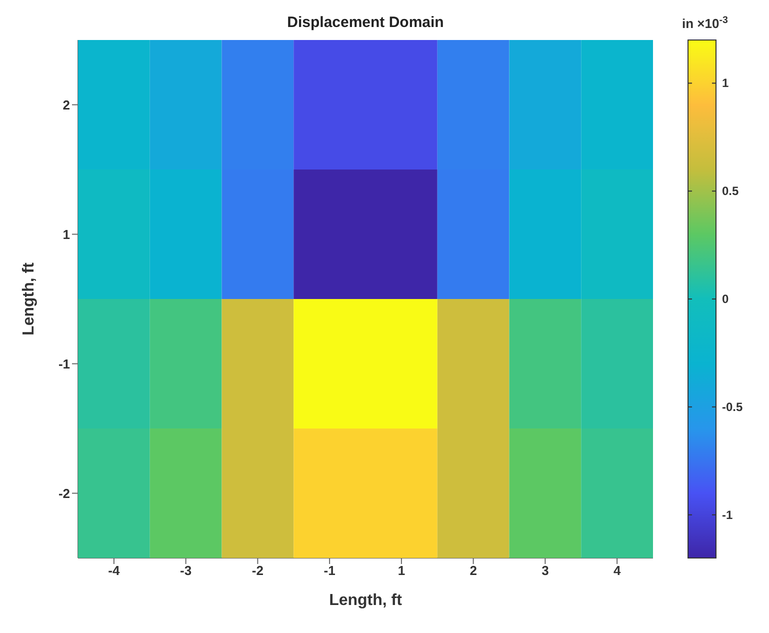  What do you see at coordinates (473, 570) in the screenshot?
I see `x-tick-label: 2` at bounding box center [473, 570].